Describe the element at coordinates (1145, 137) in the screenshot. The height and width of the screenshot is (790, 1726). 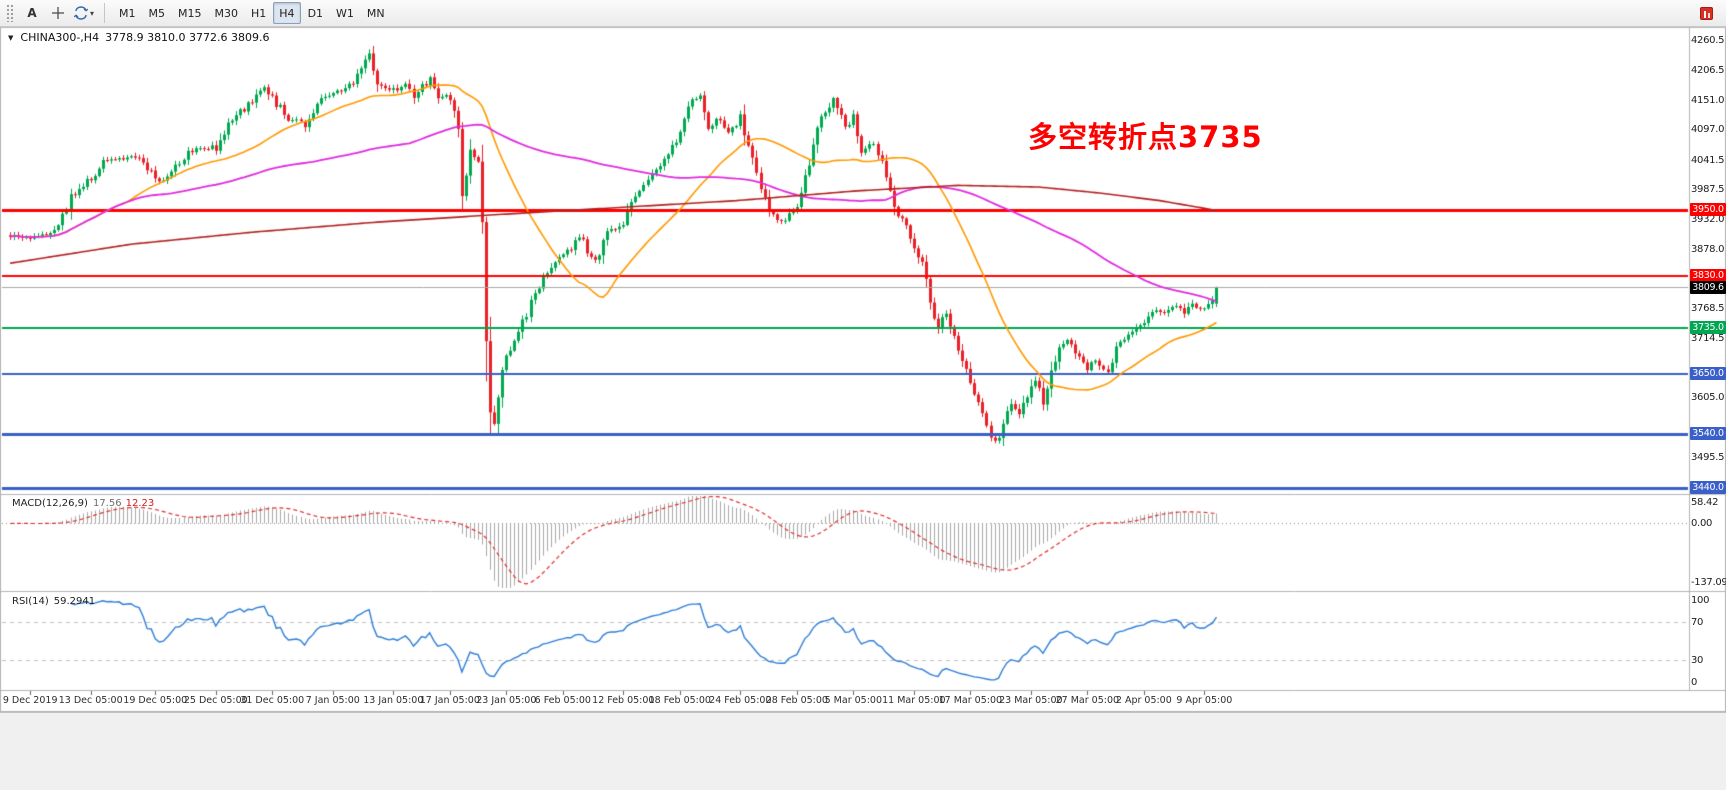
I see `chart-annotation-text: 多空转折点3735` at that location.